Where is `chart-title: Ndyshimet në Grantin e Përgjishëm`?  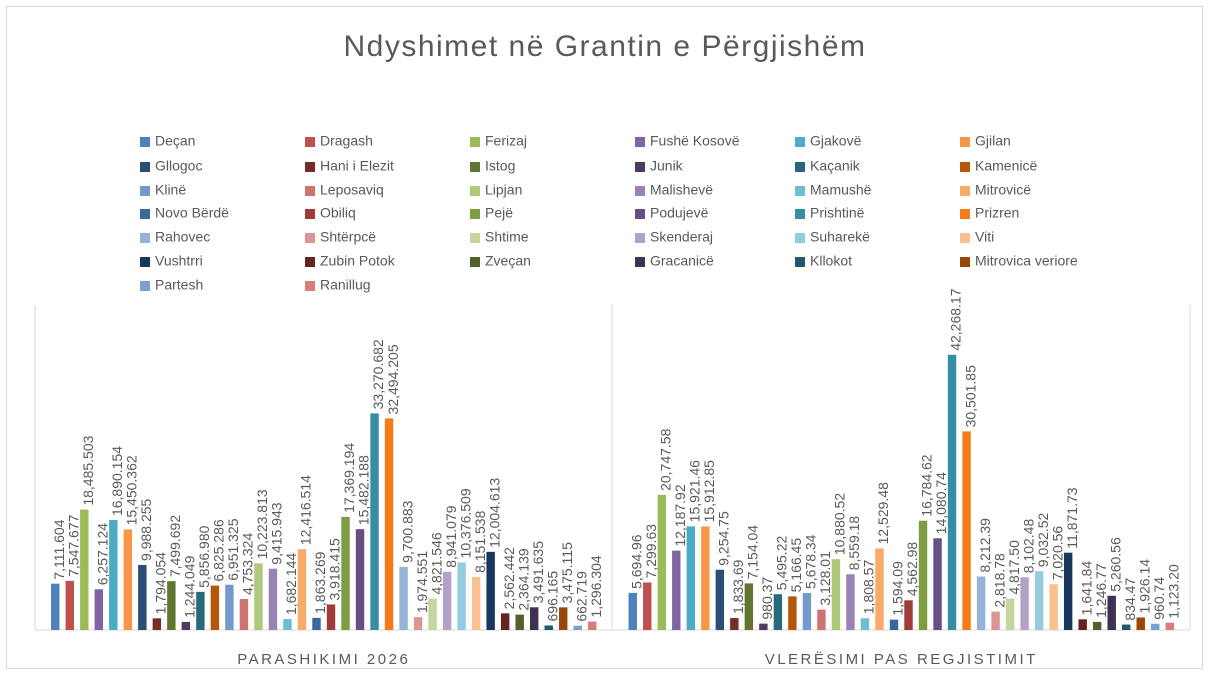 chart-title: Ndyshimet në Grantin e Përgjishëm is located at coordinates (604, 46).